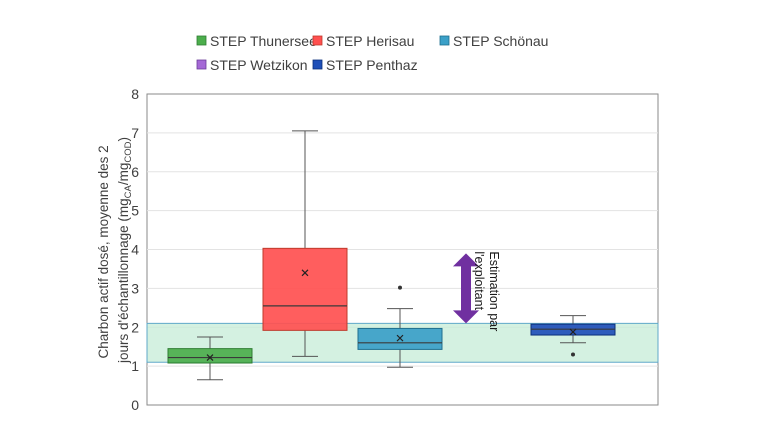  What do you see at coordinates (128, 191) in the screenshot?
I see `y-axis-label-sub-ca: CA` at bounding box center [128, 191].